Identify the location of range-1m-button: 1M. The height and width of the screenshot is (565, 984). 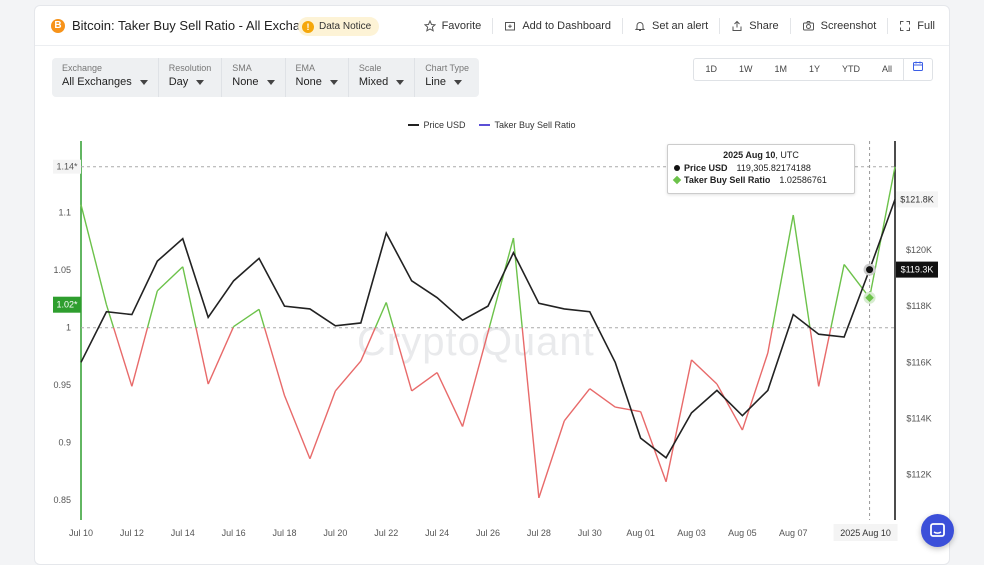
(780, 69).